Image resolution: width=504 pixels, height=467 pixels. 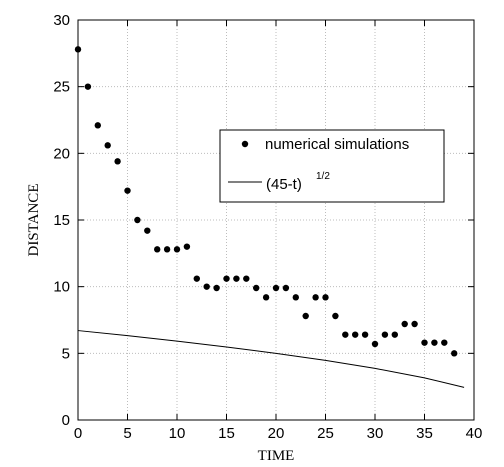 I want to click on y-tick-label: 5, so click(x=66, y=353).